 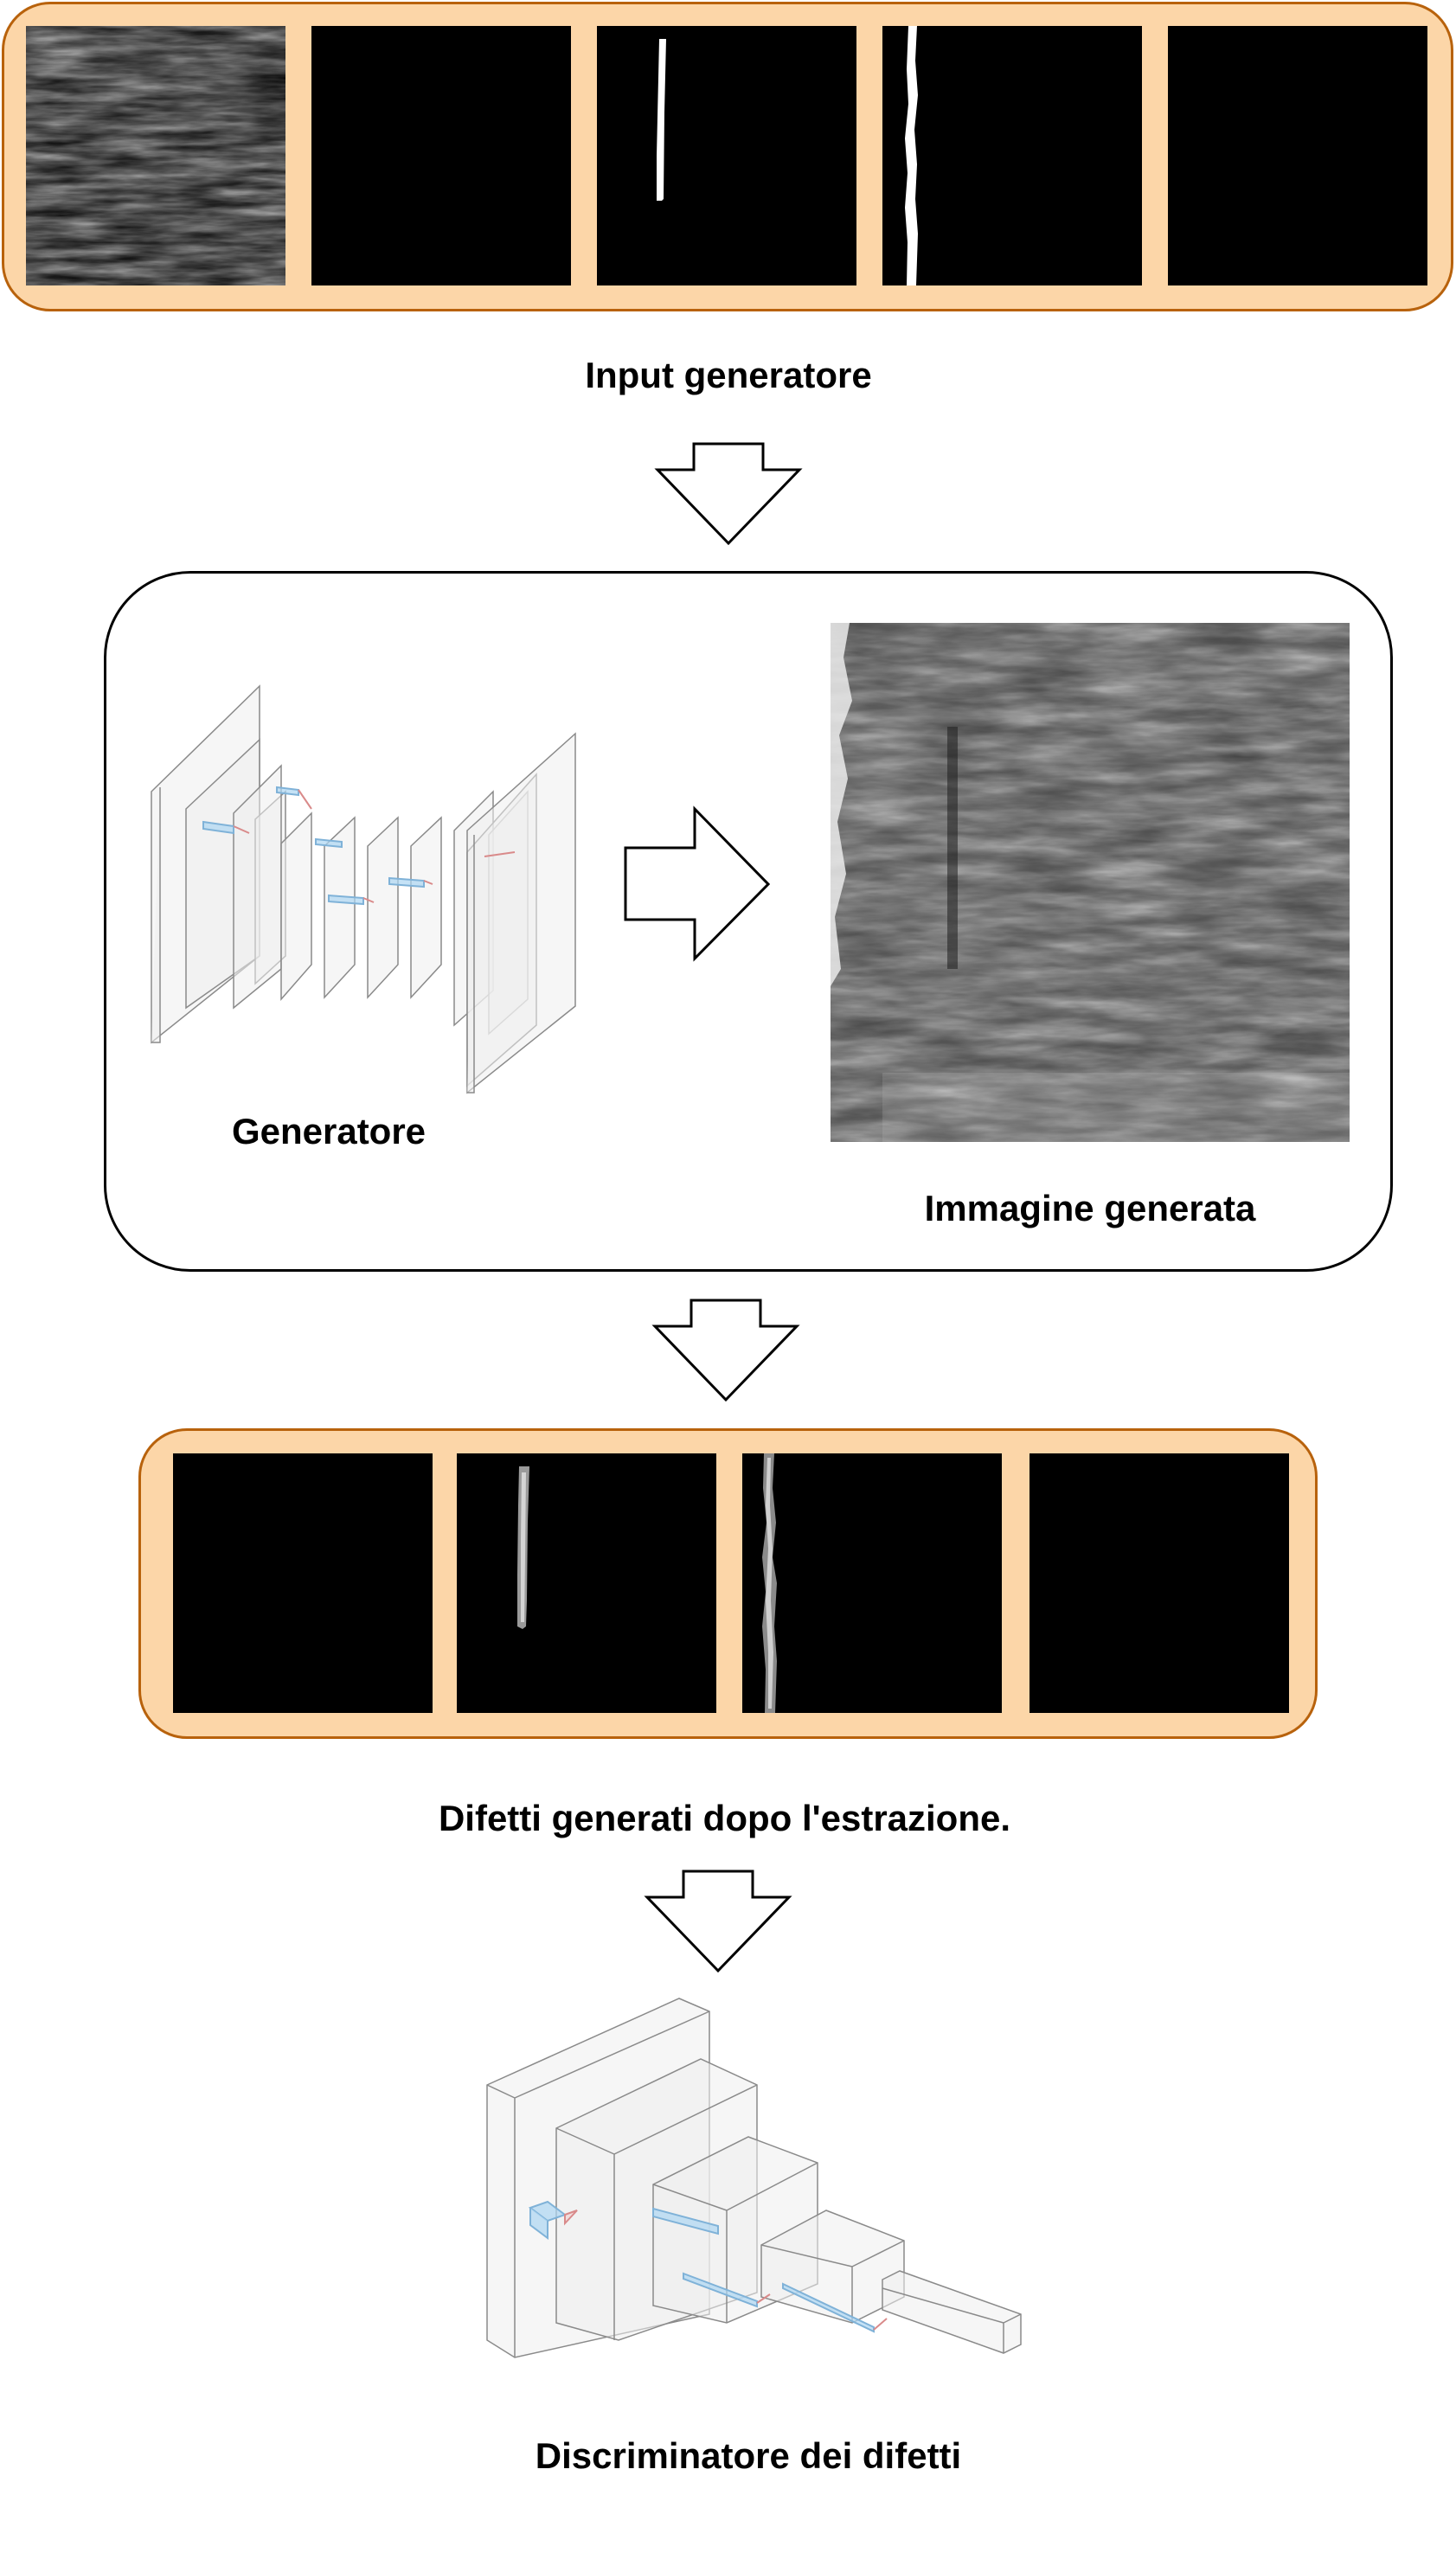 What do you see at coordinates (726, 155) in the screenshot?
I see `input-tile-straight-mask` at bounding box center [726, 155].